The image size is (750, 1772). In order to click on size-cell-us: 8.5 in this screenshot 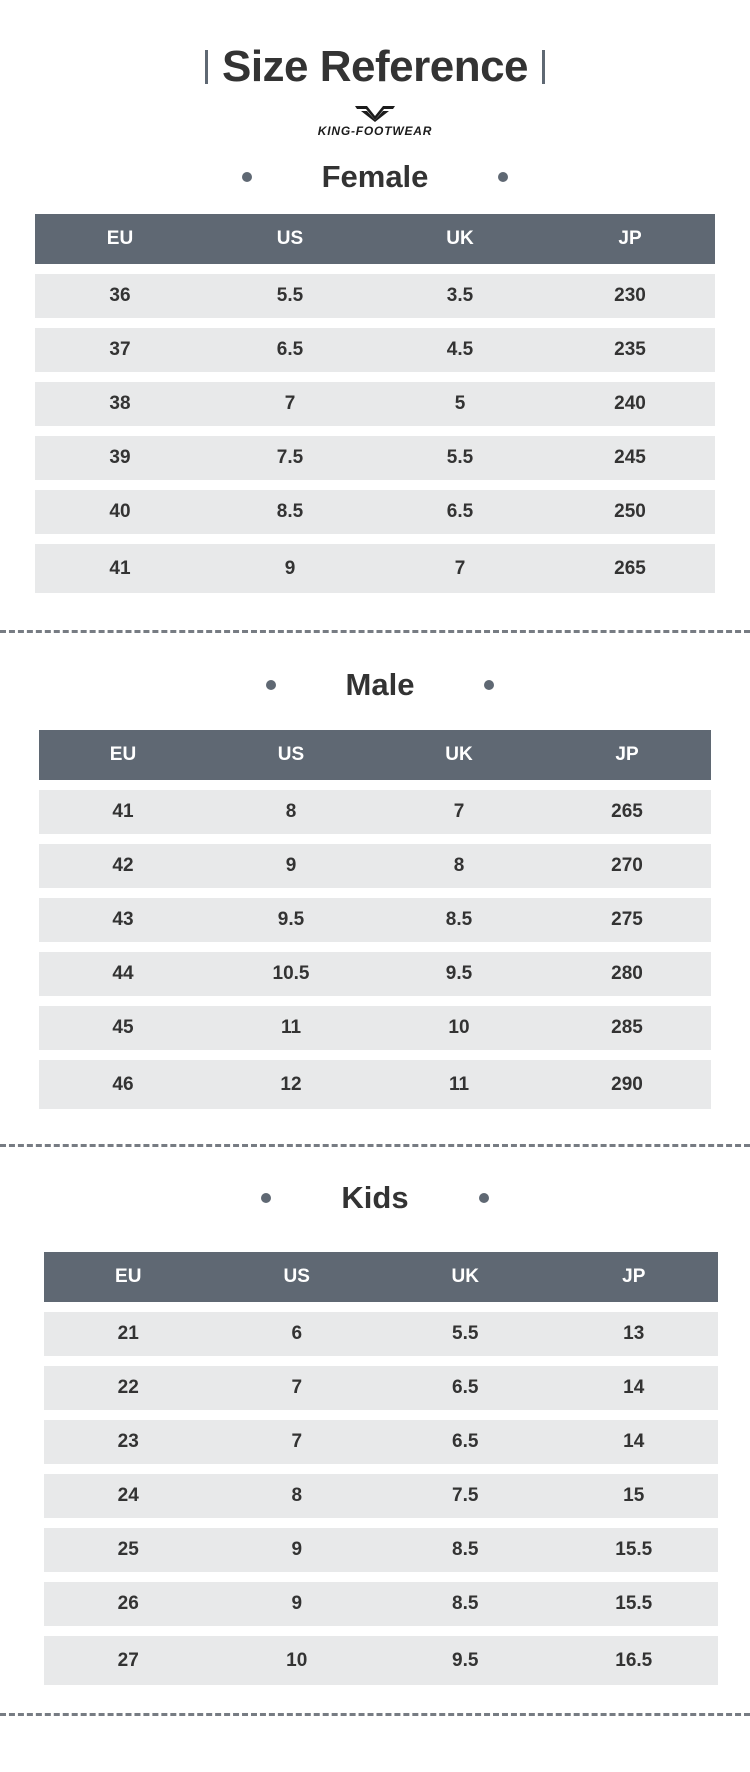, I will do `click(290, 511)`.